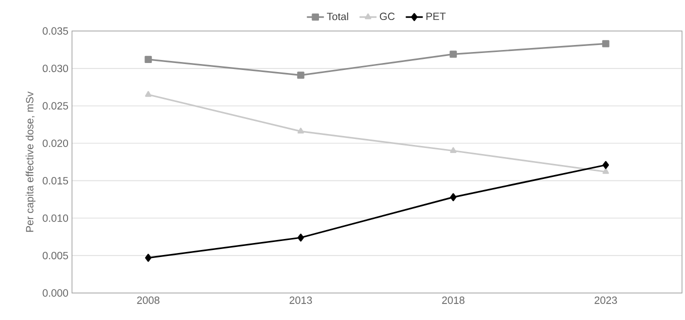 Image resolution: width=685 pixels, height=320 pixels. I want to click on x-tick-label: 2018, so click(453, 300).